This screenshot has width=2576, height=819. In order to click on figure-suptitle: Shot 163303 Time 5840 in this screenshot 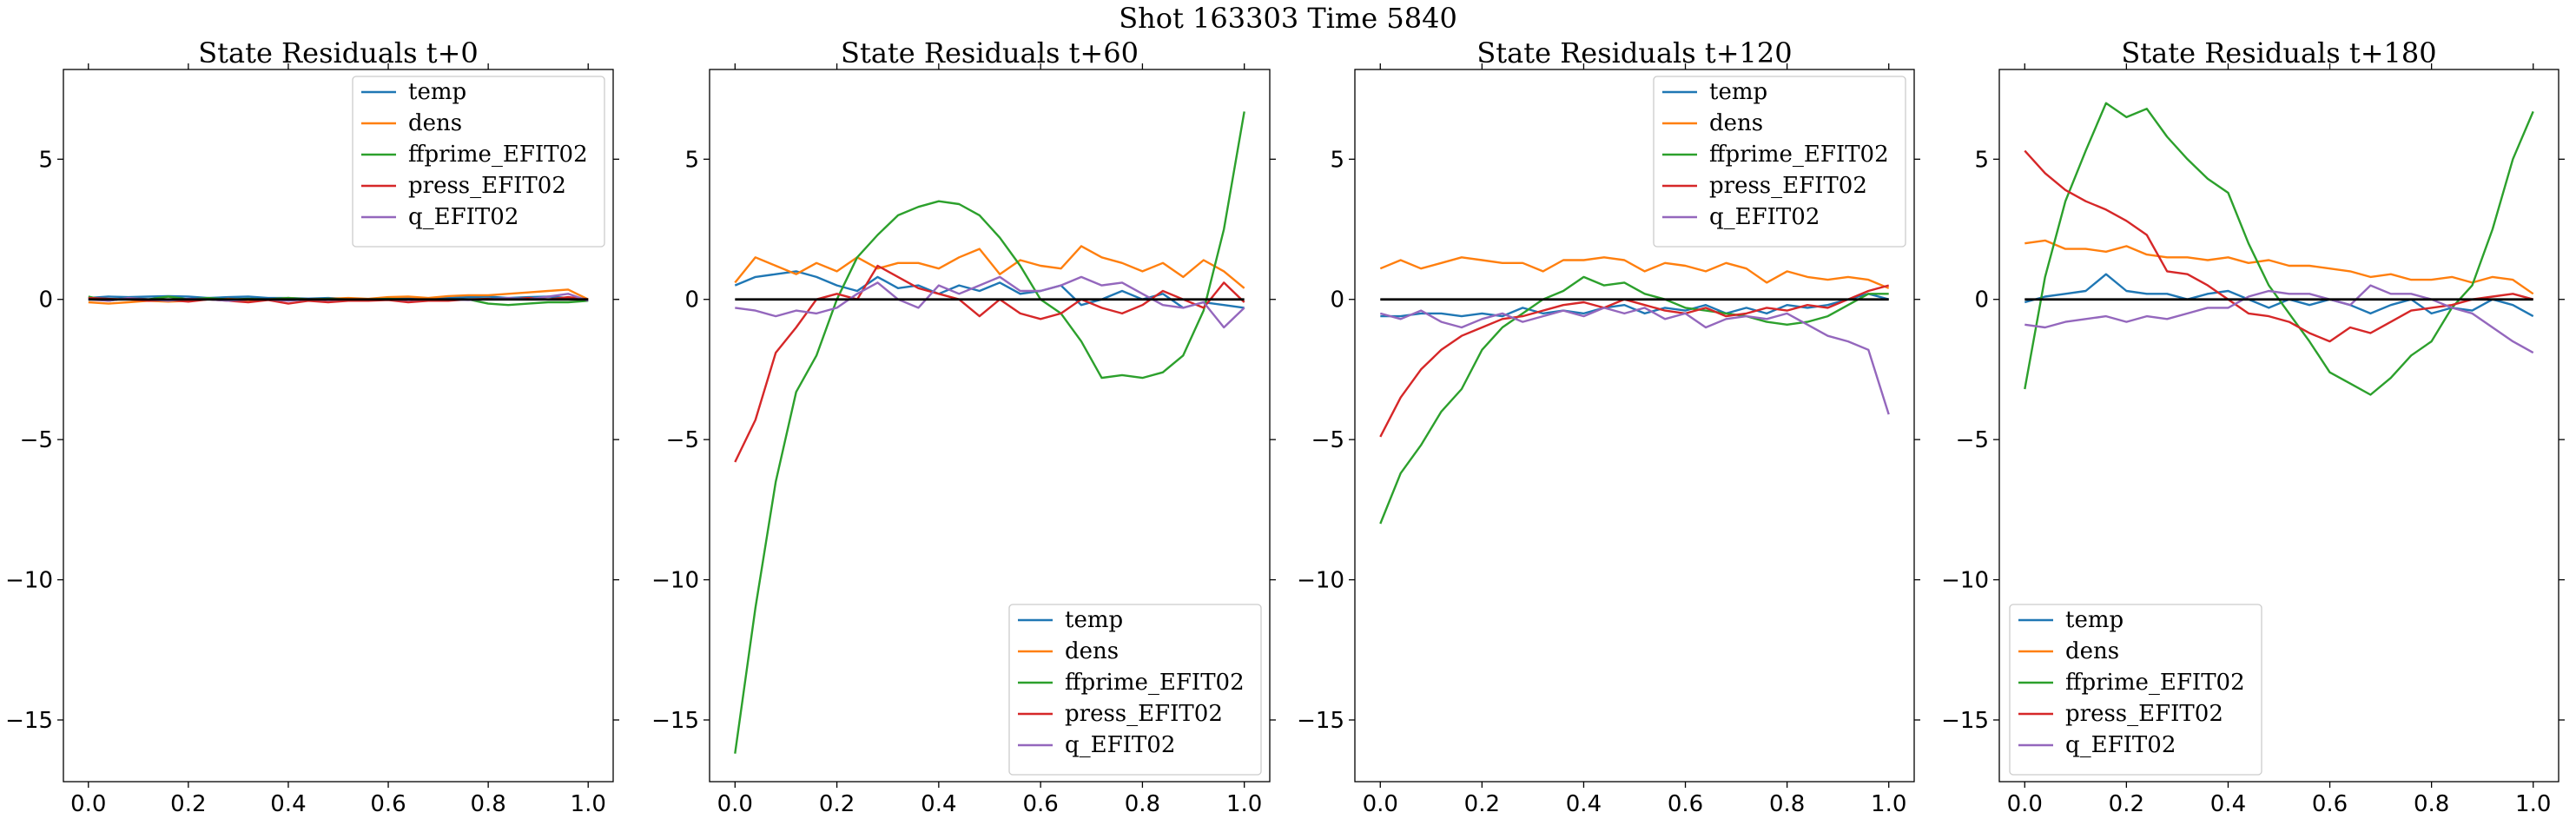, I will do `click(1288, 18)`.